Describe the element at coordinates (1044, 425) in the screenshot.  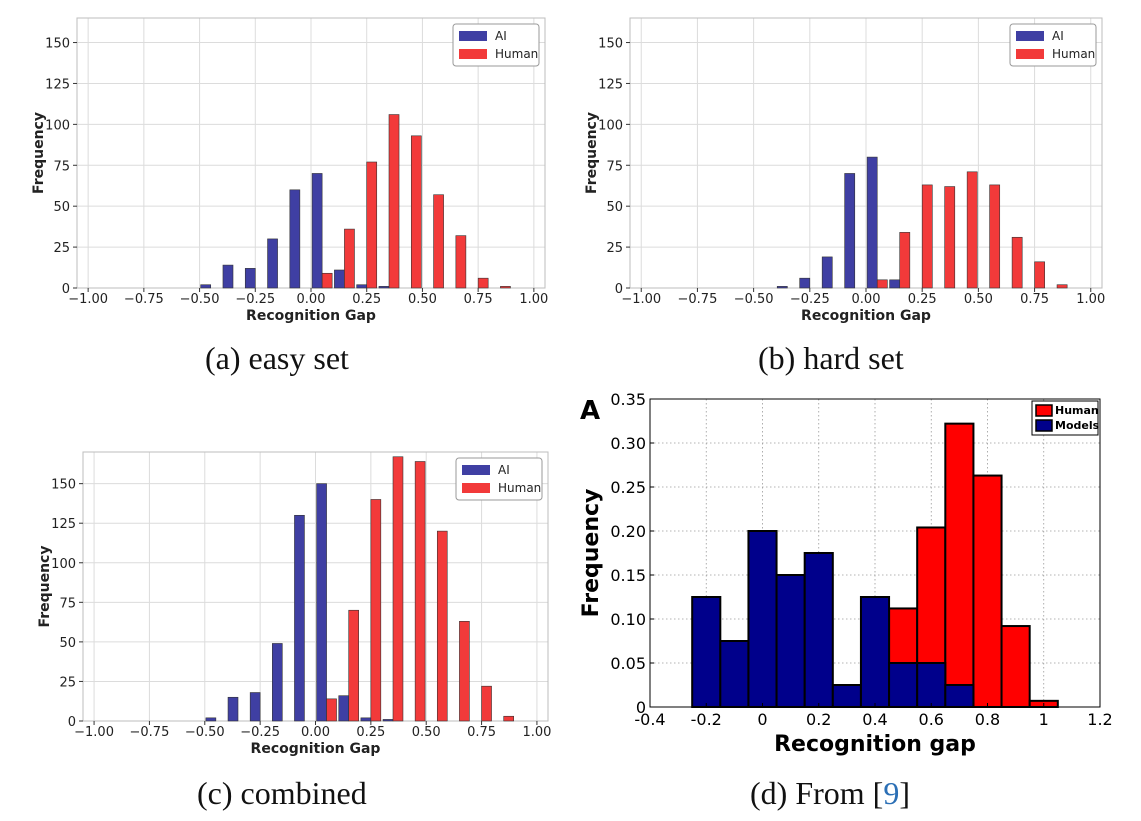
I see `legend-swatch-models` at that location.